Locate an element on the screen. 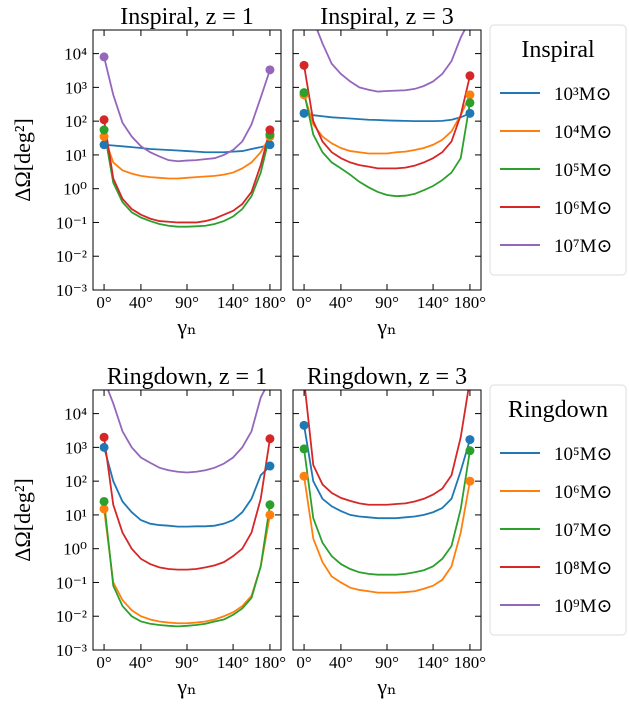  legend-label: 10³M⊙ is located at coordinates (583, 94).